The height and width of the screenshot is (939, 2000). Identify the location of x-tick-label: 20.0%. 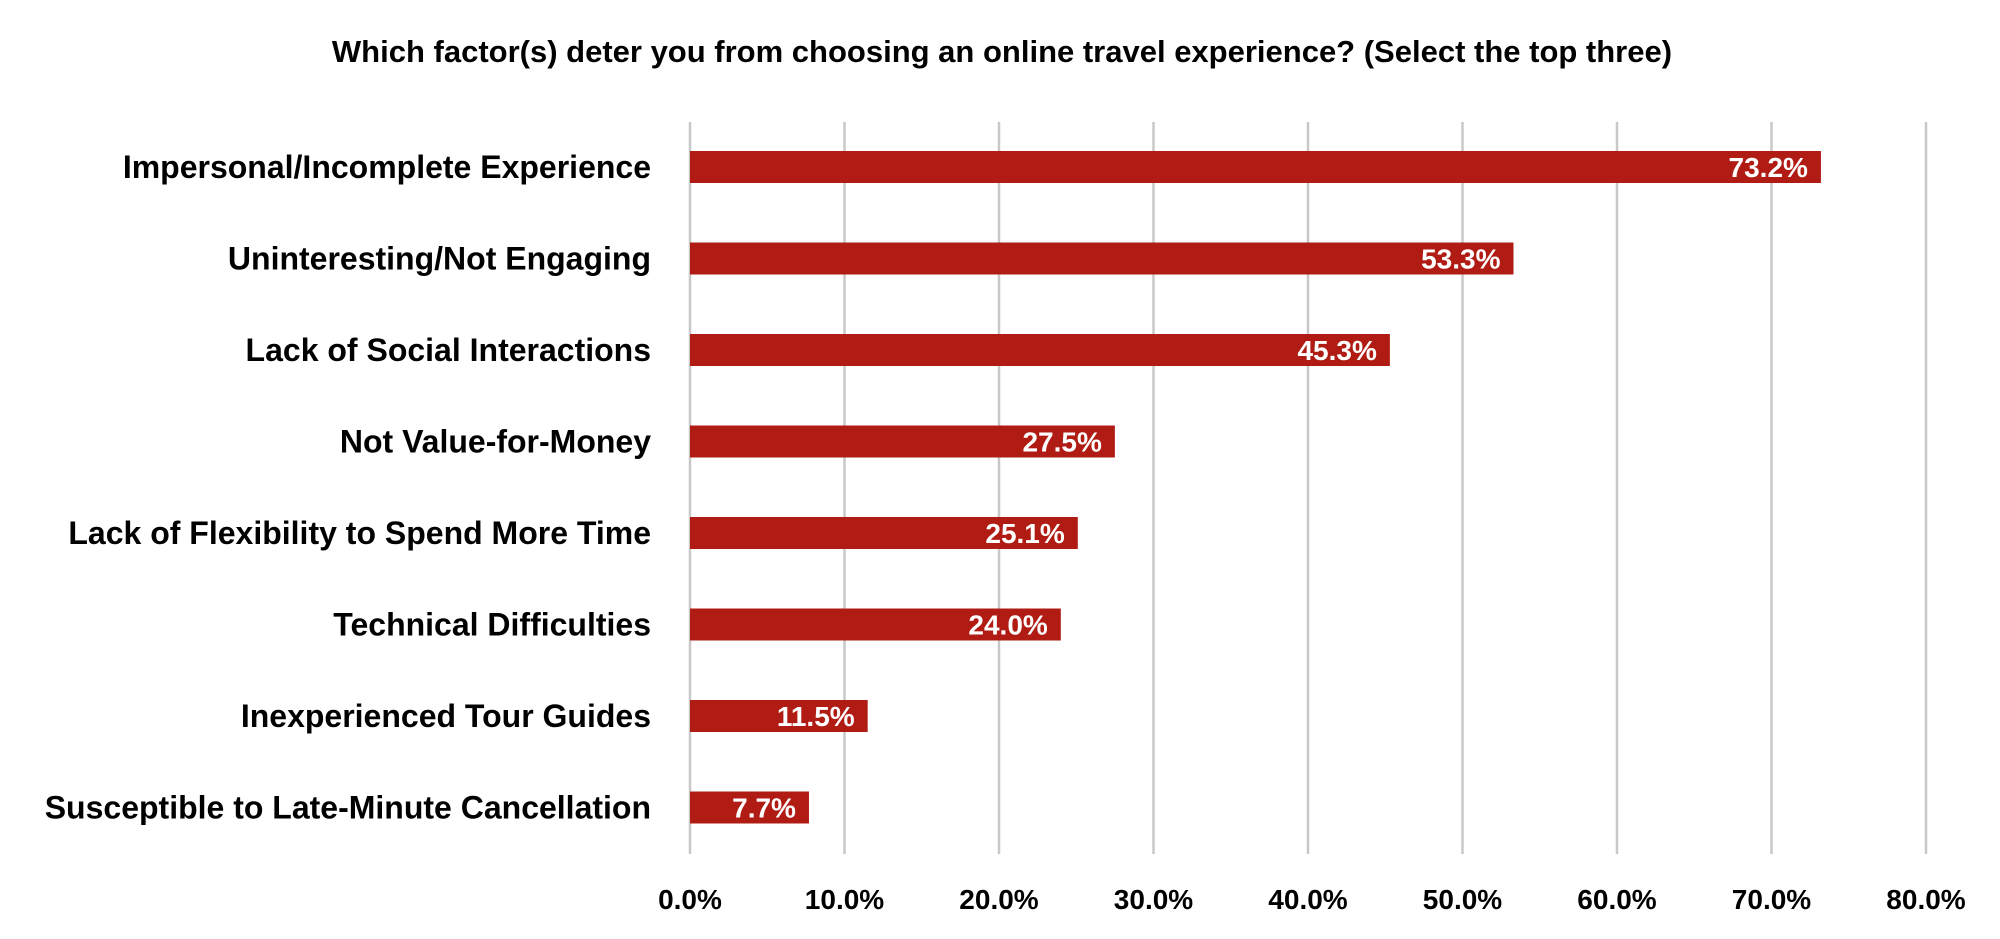
(998, 899).